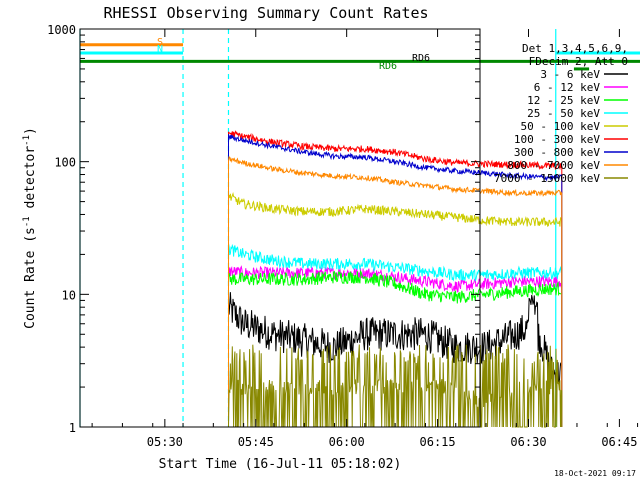  What do you see at coordinates (563, 100) in the screenshot?
I see `legend-label-2: 12 - 25 keV` at bounding box center [563, 100].